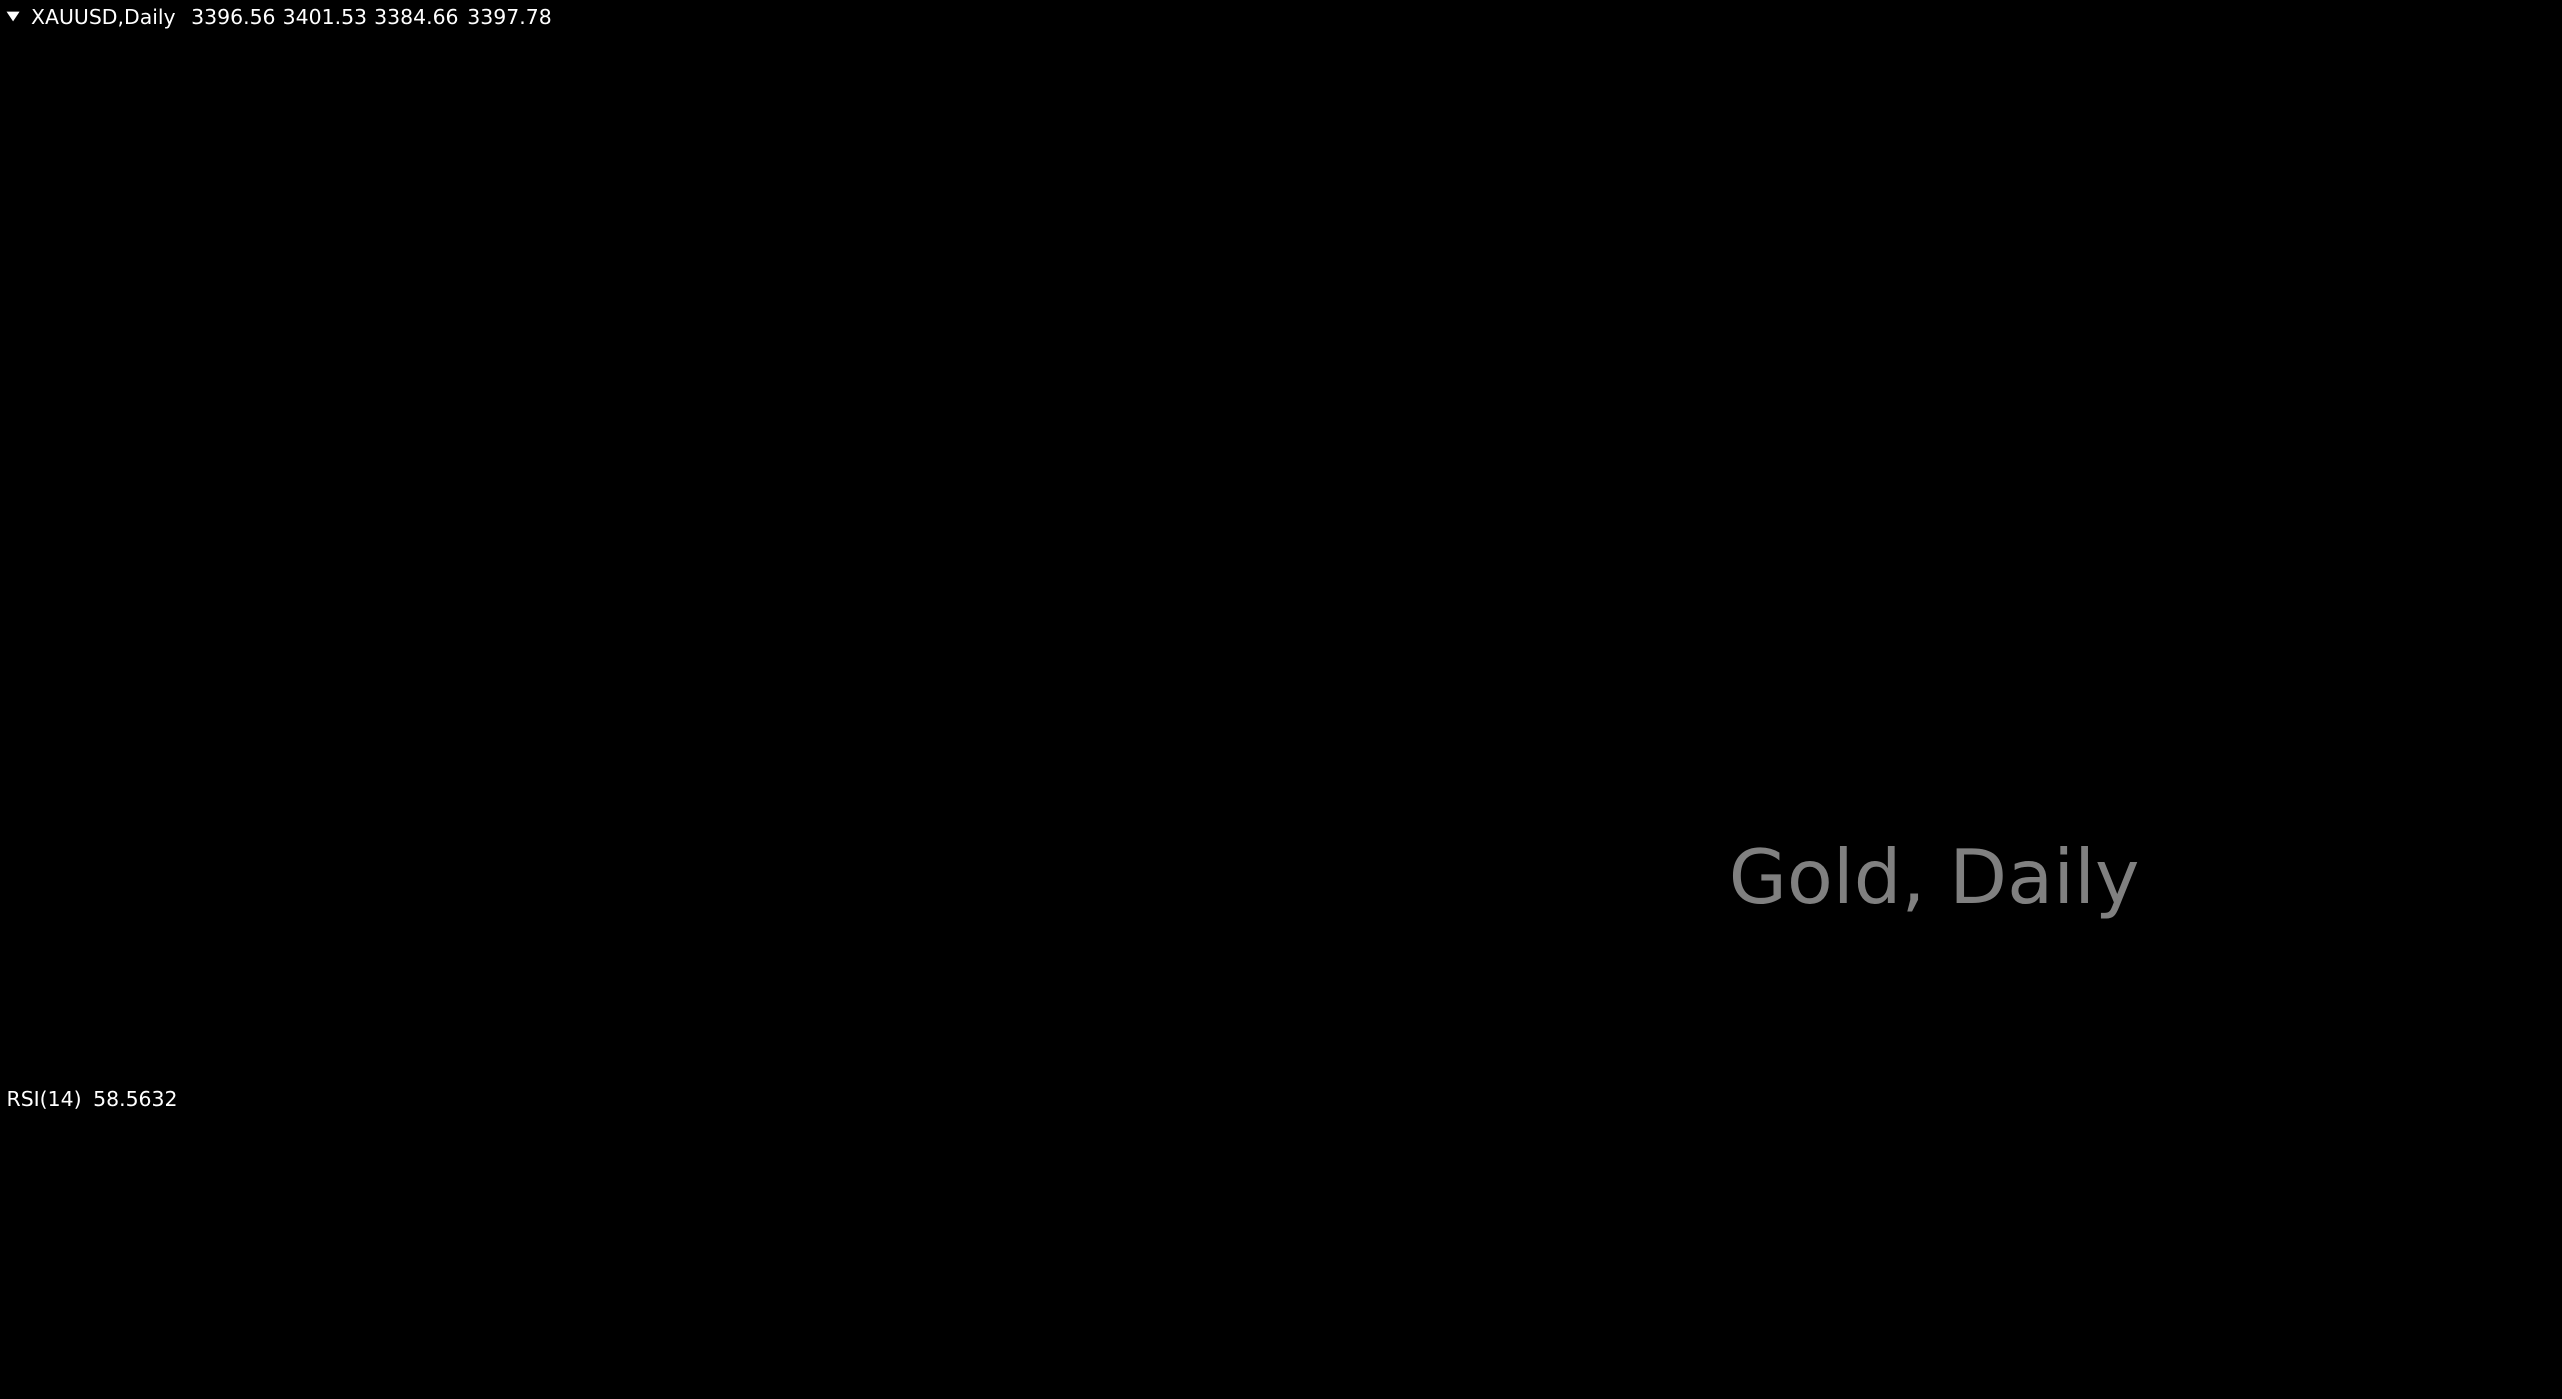 The image size is (2562, 1399). What do you see at coordinates (325, 17) in the screenshot?
I see `ohlc-high: 3401.53` at bounding box center [325, 17].